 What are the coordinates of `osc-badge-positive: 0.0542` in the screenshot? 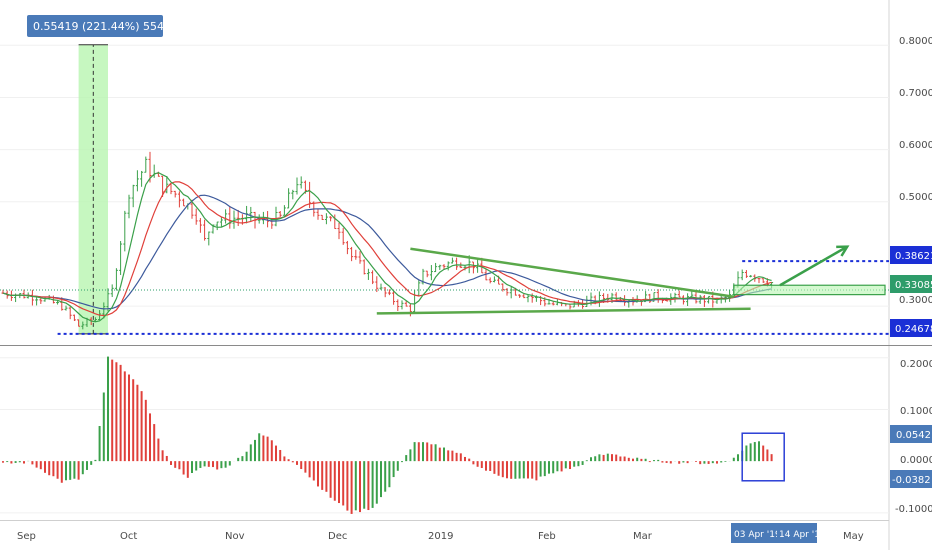 It's located at (911, 434).